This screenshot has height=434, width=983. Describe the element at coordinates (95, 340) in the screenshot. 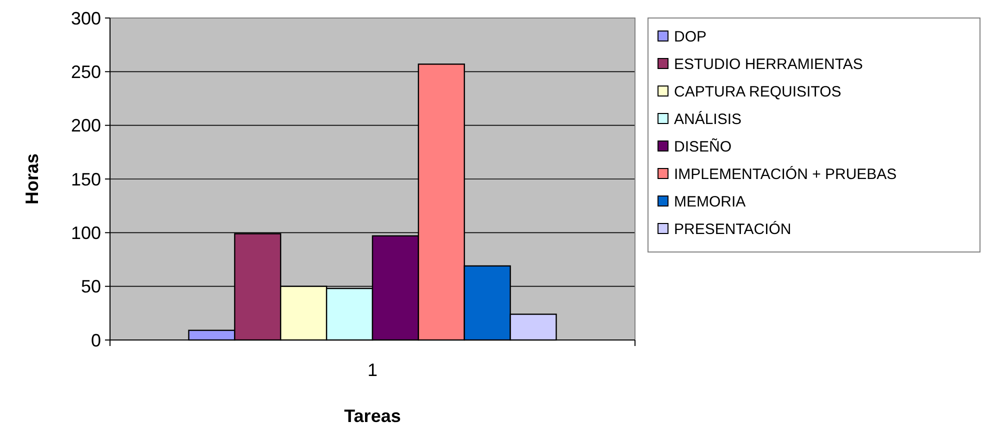

I see `y-tick-label: 0` at that location.